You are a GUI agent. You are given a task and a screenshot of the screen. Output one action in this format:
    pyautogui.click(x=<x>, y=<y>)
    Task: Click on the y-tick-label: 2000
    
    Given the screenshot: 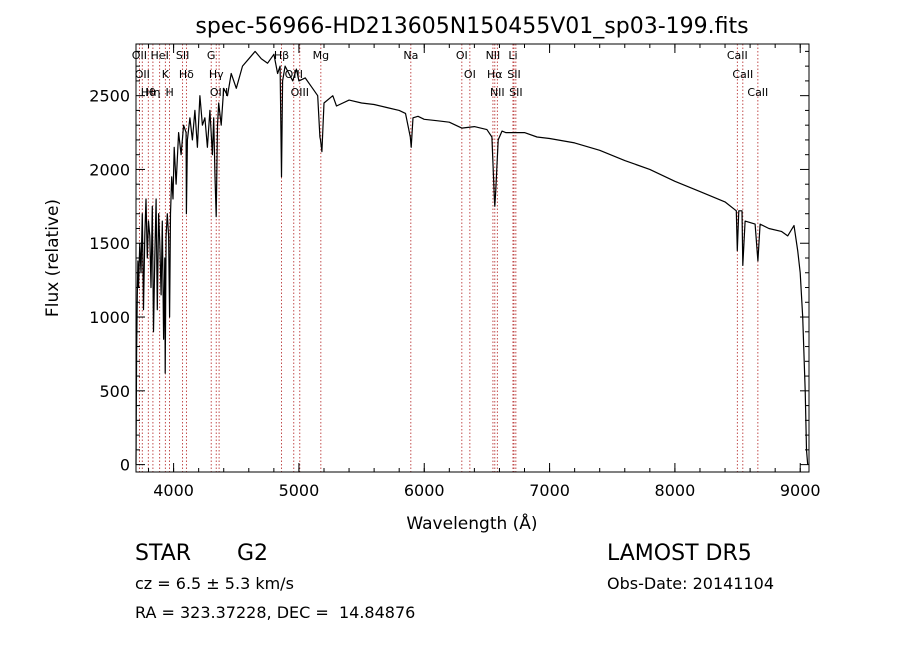 What is the action you would take?
    pyautogui.click(x=109, y=169)
    